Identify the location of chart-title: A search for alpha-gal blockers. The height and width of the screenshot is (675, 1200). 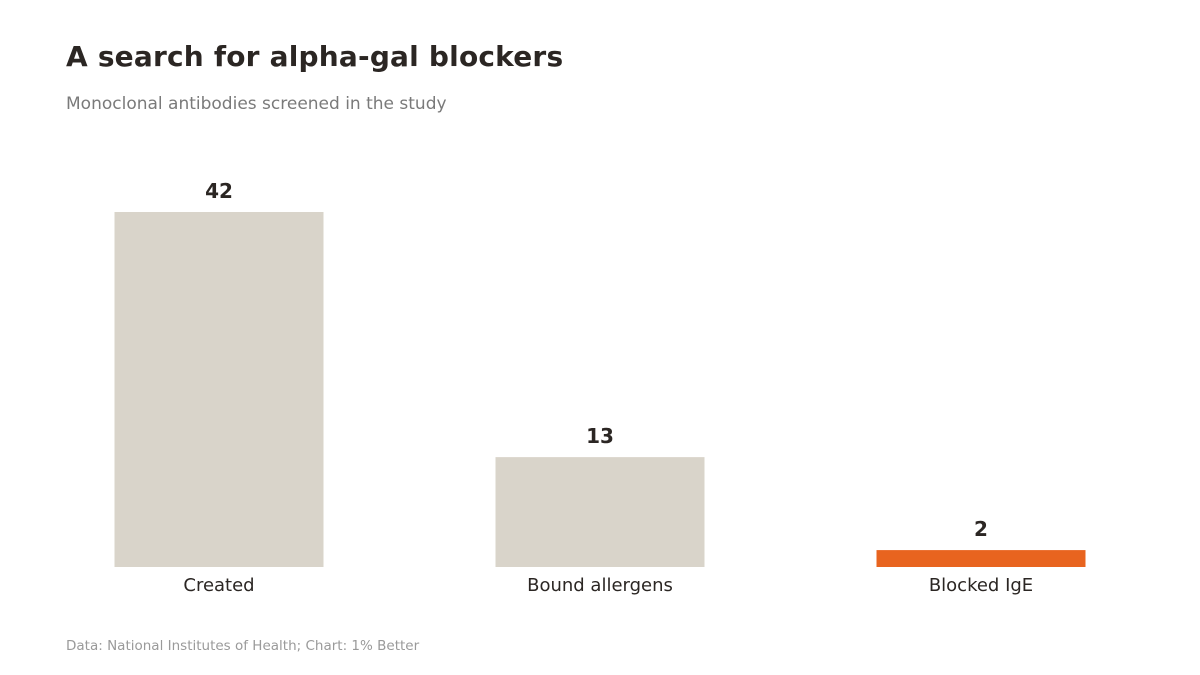
(315, 56).